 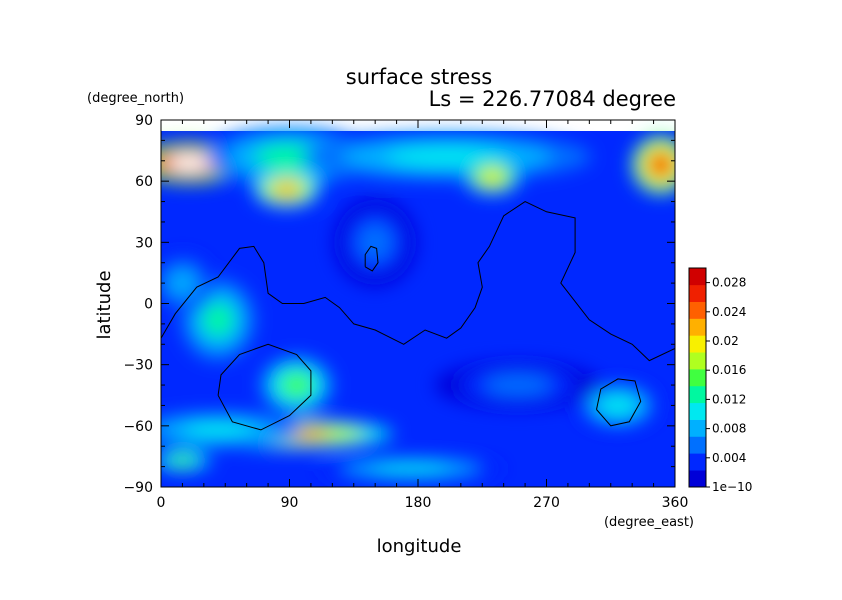 I want to click on x-units-label: (degree_east), so click(x=649, y=522).